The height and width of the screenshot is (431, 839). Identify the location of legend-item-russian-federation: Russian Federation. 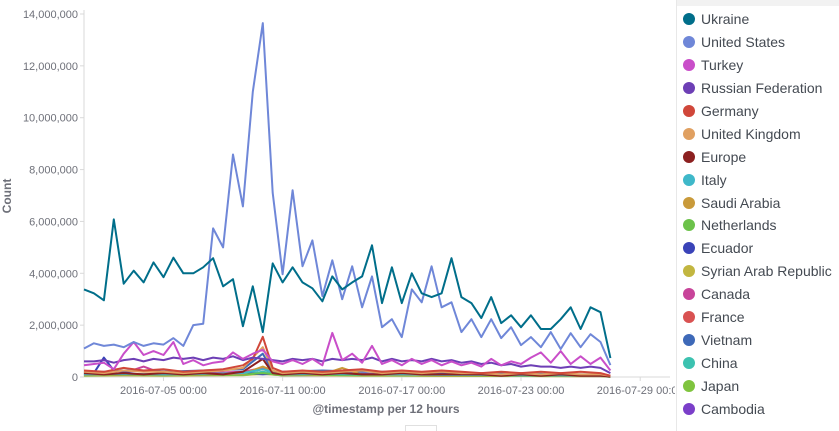
(758, 88).